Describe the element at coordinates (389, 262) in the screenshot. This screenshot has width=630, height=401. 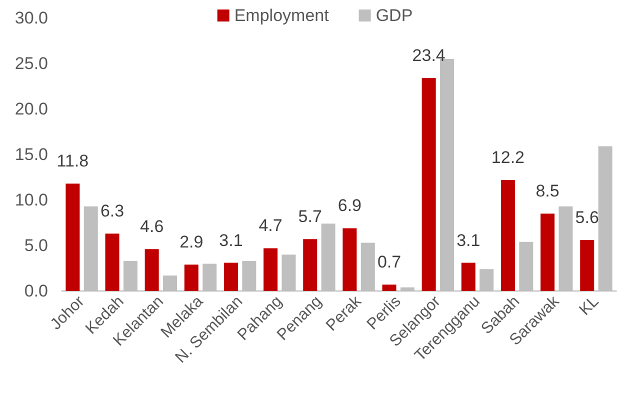
I see `data-label: 0.7` at that location.